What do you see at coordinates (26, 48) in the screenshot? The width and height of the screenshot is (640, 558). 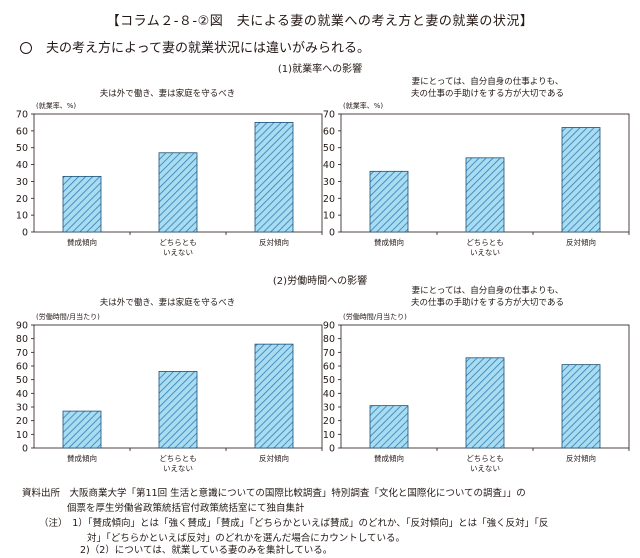 I see `circle-bullet-icon` at bounding box center [26, 48].